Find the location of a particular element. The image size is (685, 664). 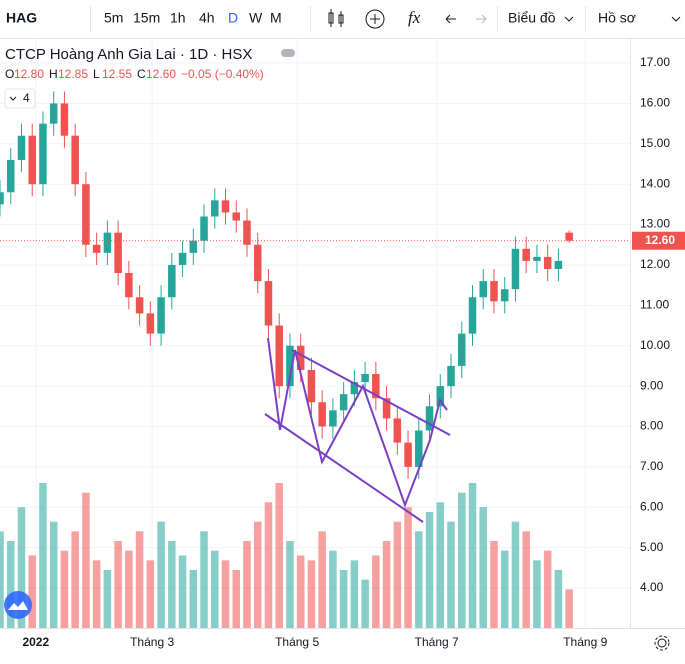

legend-title: CTCP Hoàng Anh Gia Lai · 1D · HSX is located at coordinates (128, 54).